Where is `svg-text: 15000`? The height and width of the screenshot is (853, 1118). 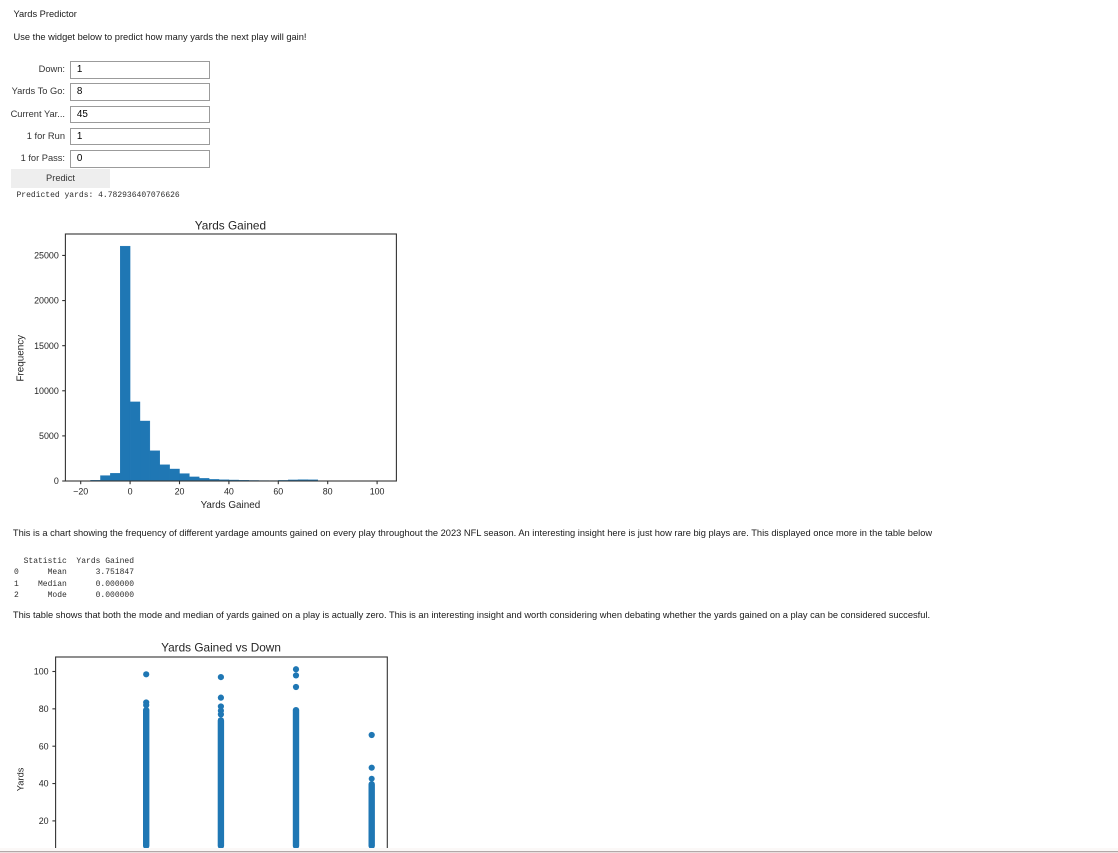
svg-text: 15000 is located at coordinates (46, 346).